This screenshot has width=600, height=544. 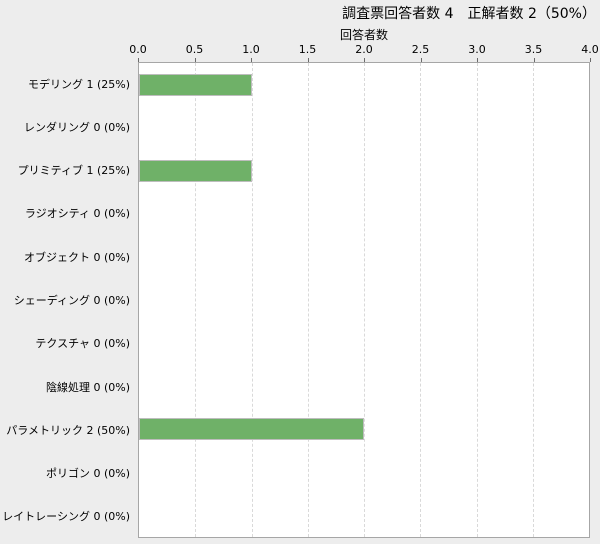 What do you see at coordinates (469, 14) in the screenshot?
I see `chart-title: 調査票回答者数 4 正解者数 2（50%）` at bounding box center [469, 14].